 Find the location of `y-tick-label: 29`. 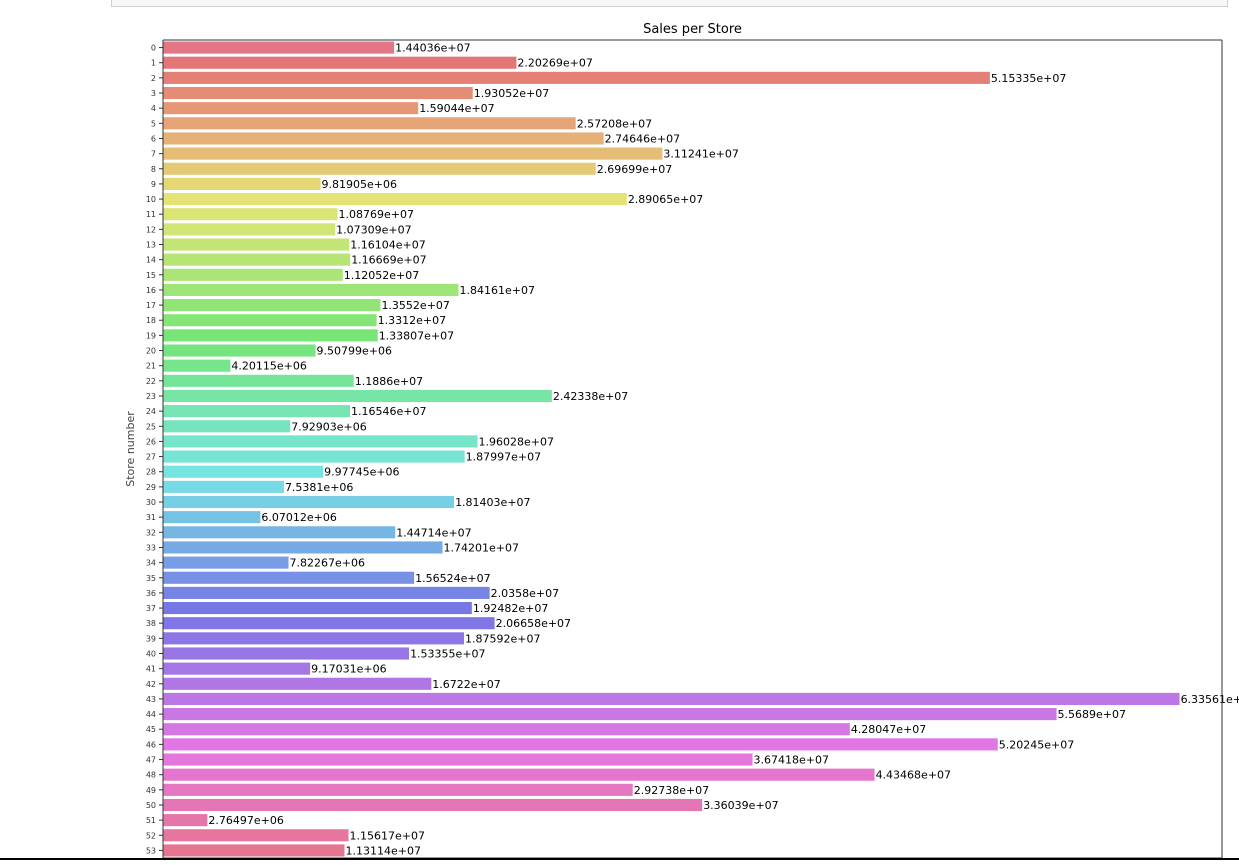

y-tick-label: 29 is located at coordinates (151, 487).